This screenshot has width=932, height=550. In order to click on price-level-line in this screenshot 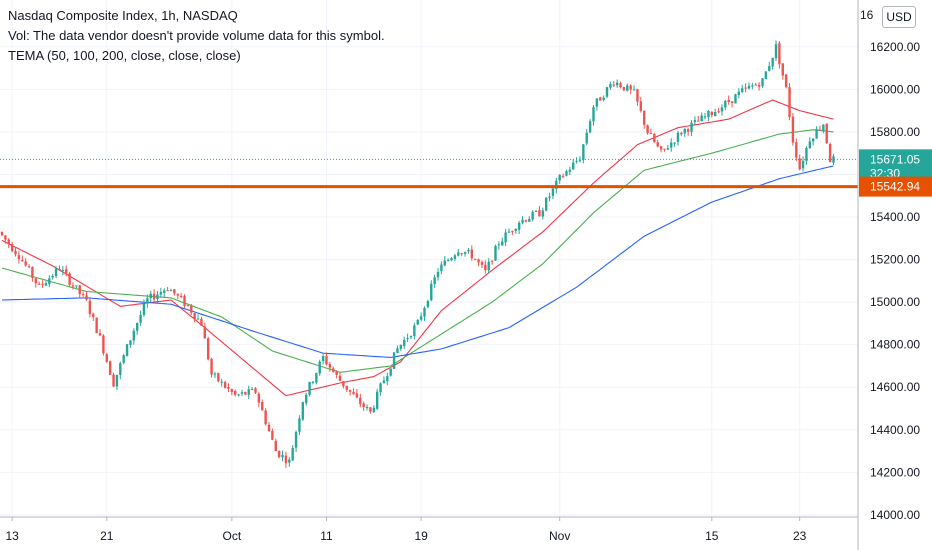, I will do `click(429, 173)`.